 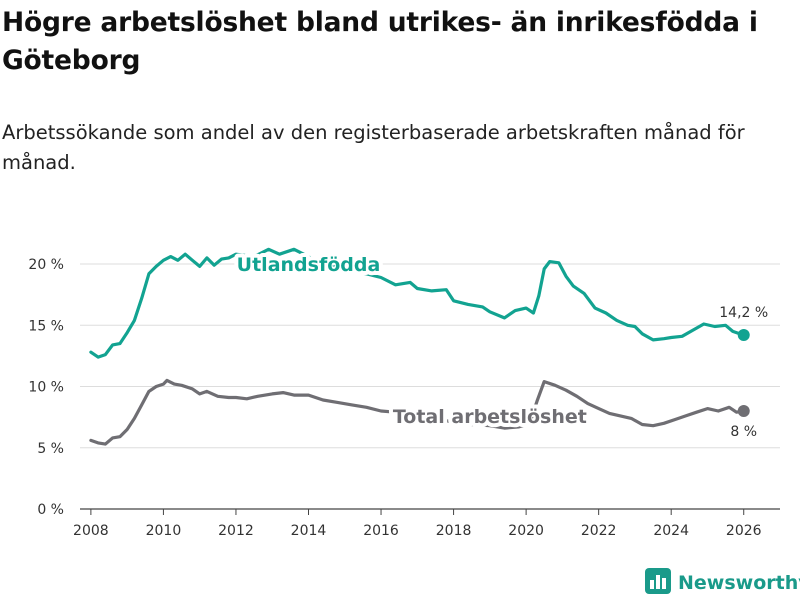 What do you see at coordinates (50, 449) in the screenshot?
I see `y-tick-label: 5 %` at bounding box center [50, 449].